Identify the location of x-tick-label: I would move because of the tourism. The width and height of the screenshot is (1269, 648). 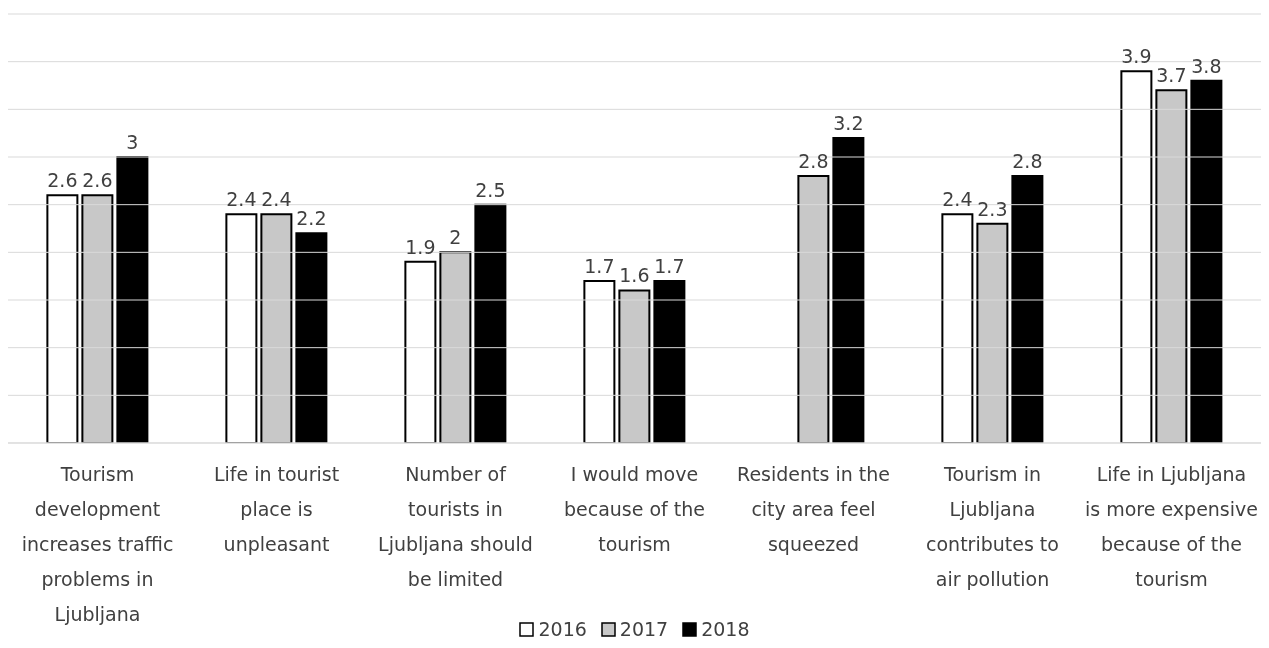
(634, 509).